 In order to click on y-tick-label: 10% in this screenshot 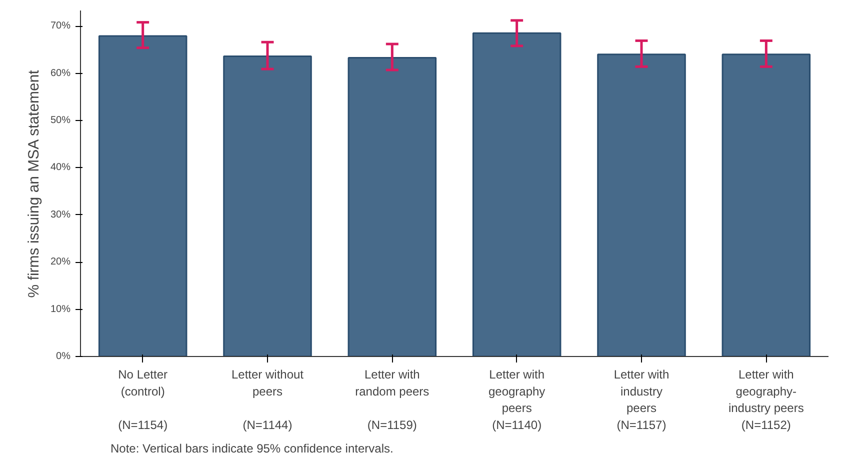, I will do `click(60, 309)`.